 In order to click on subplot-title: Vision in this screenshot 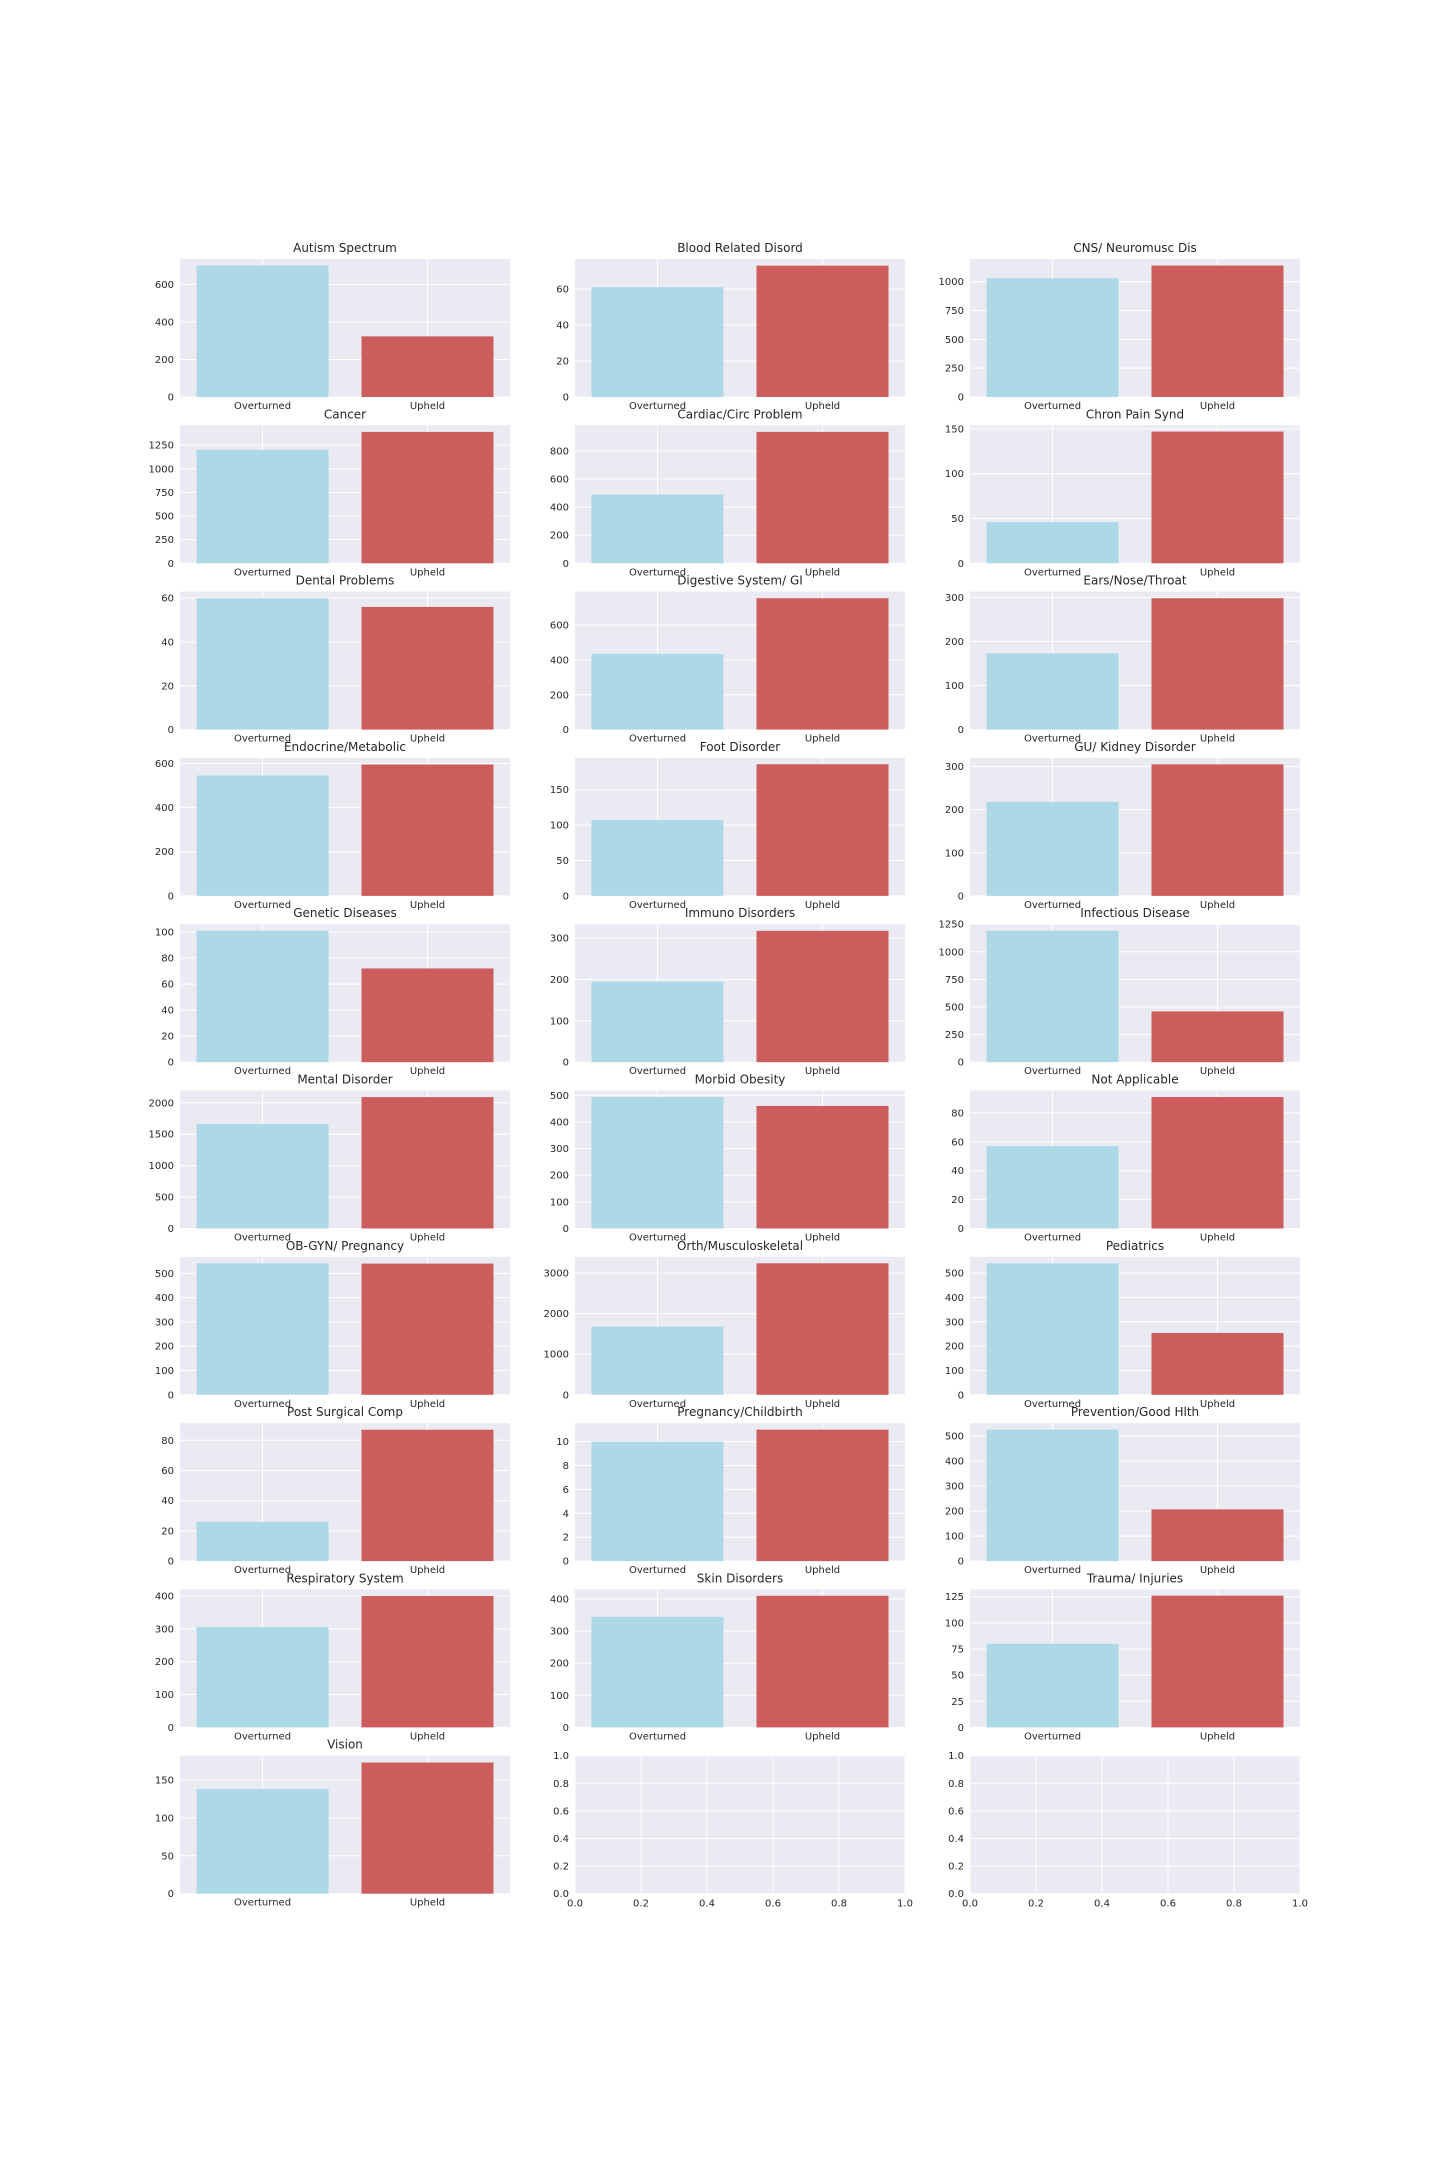, I will do `click(345, 1745)`.